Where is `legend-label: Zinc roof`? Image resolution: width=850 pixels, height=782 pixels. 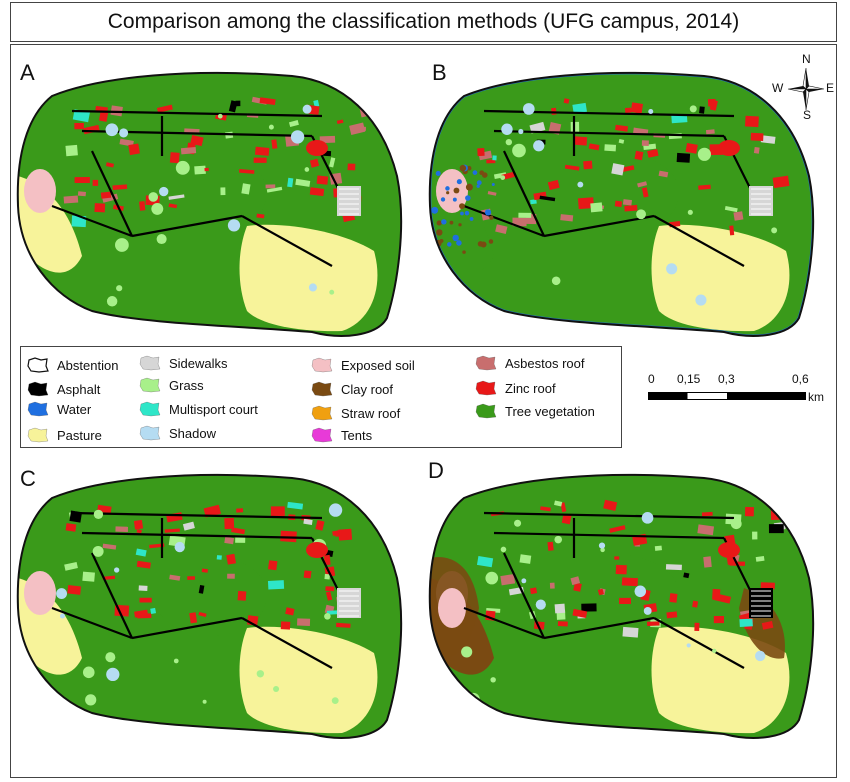 legend-label: Zinc roof is located at coordinates (530, 388).